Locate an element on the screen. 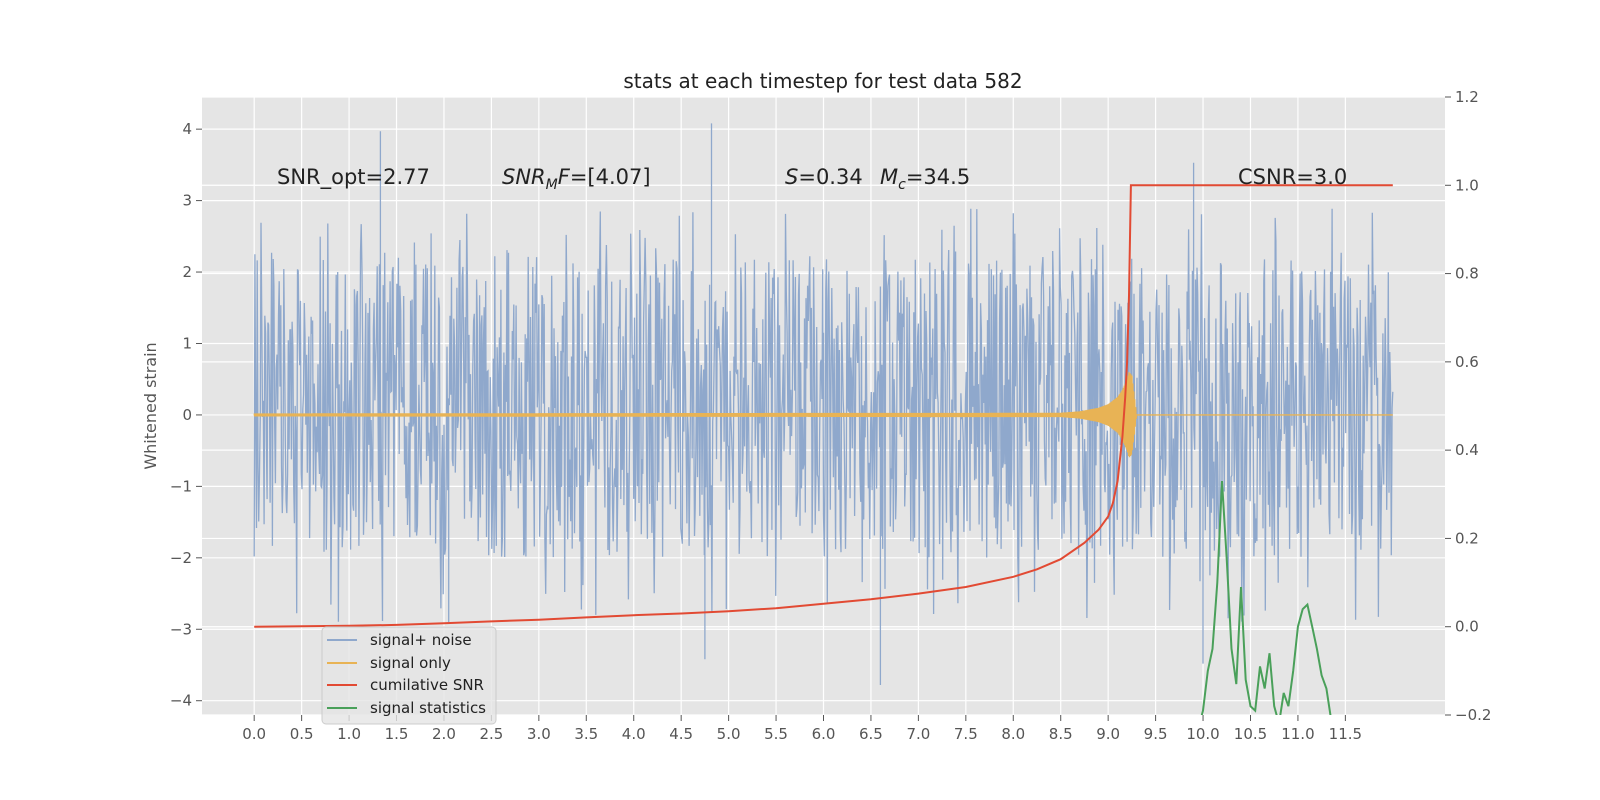 The width and height of the screenshot is (1600, 800). y-left-tick-label: 3 is located at coordinates (187, 201).